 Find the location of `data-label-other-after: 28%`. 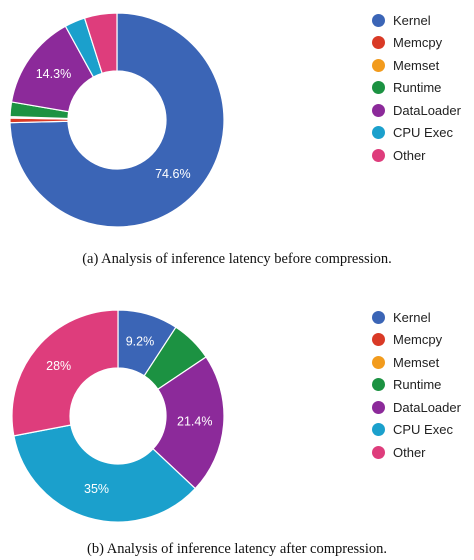

data-label-other-after: 28% is located at coordinates (58, 366).